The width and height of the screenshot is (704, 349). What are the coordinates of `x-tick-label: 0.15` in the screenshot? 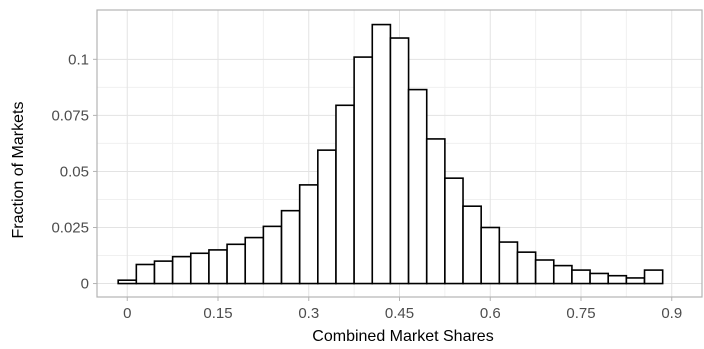 It's located at (217, 313).